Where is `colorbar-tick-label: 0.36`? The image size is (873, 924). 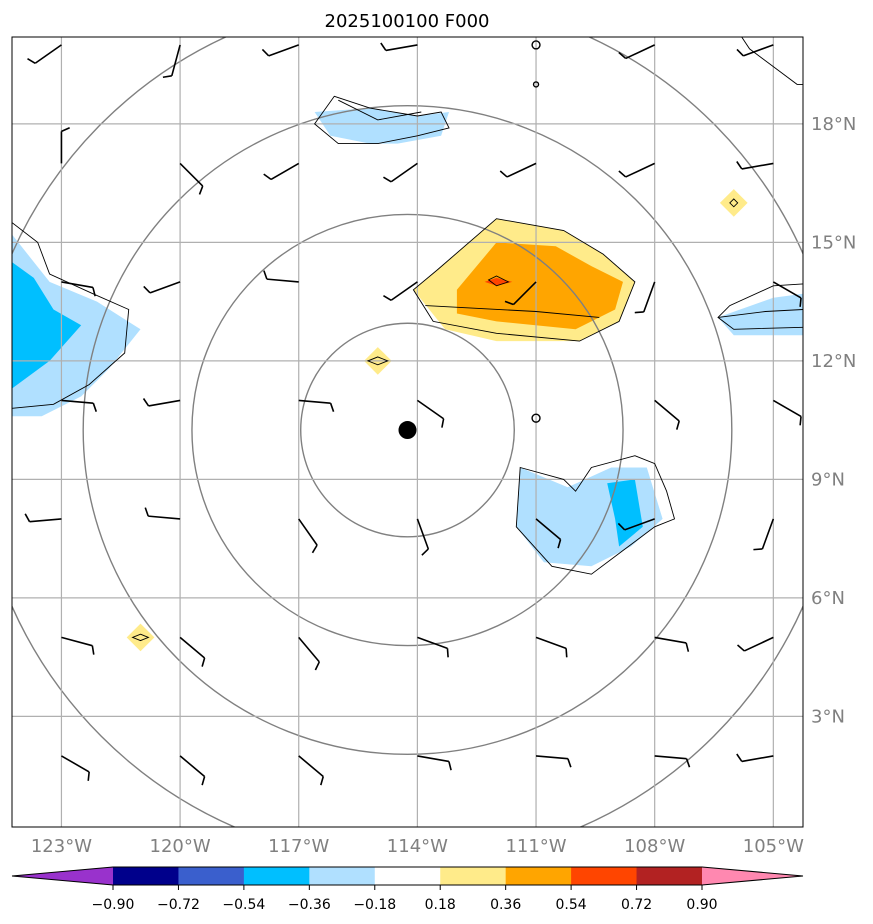
colorbar-tick-label: 0.36 is located at coordinates (505, 905).